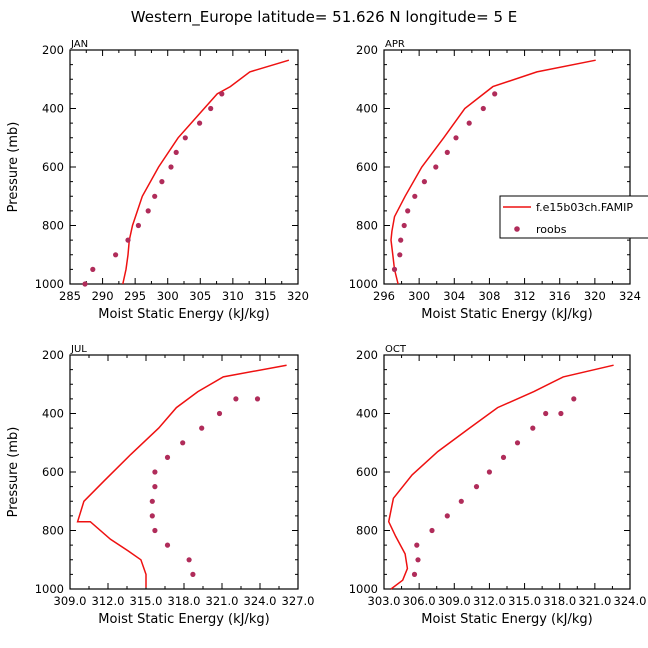 This screenshot has height=648, width=648. I want to click on model-line-jan, so click(206, 172).